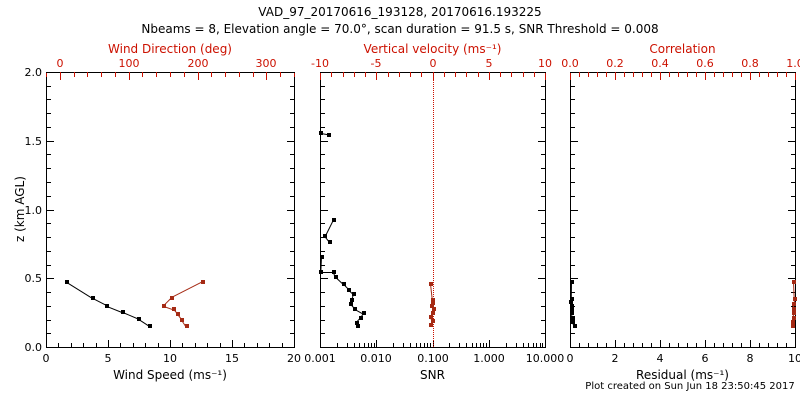 The image size is (800, 400). Describe the element at coordinates (129, 63) in the screenshot. I see `top-tick-label: 100` at that location.